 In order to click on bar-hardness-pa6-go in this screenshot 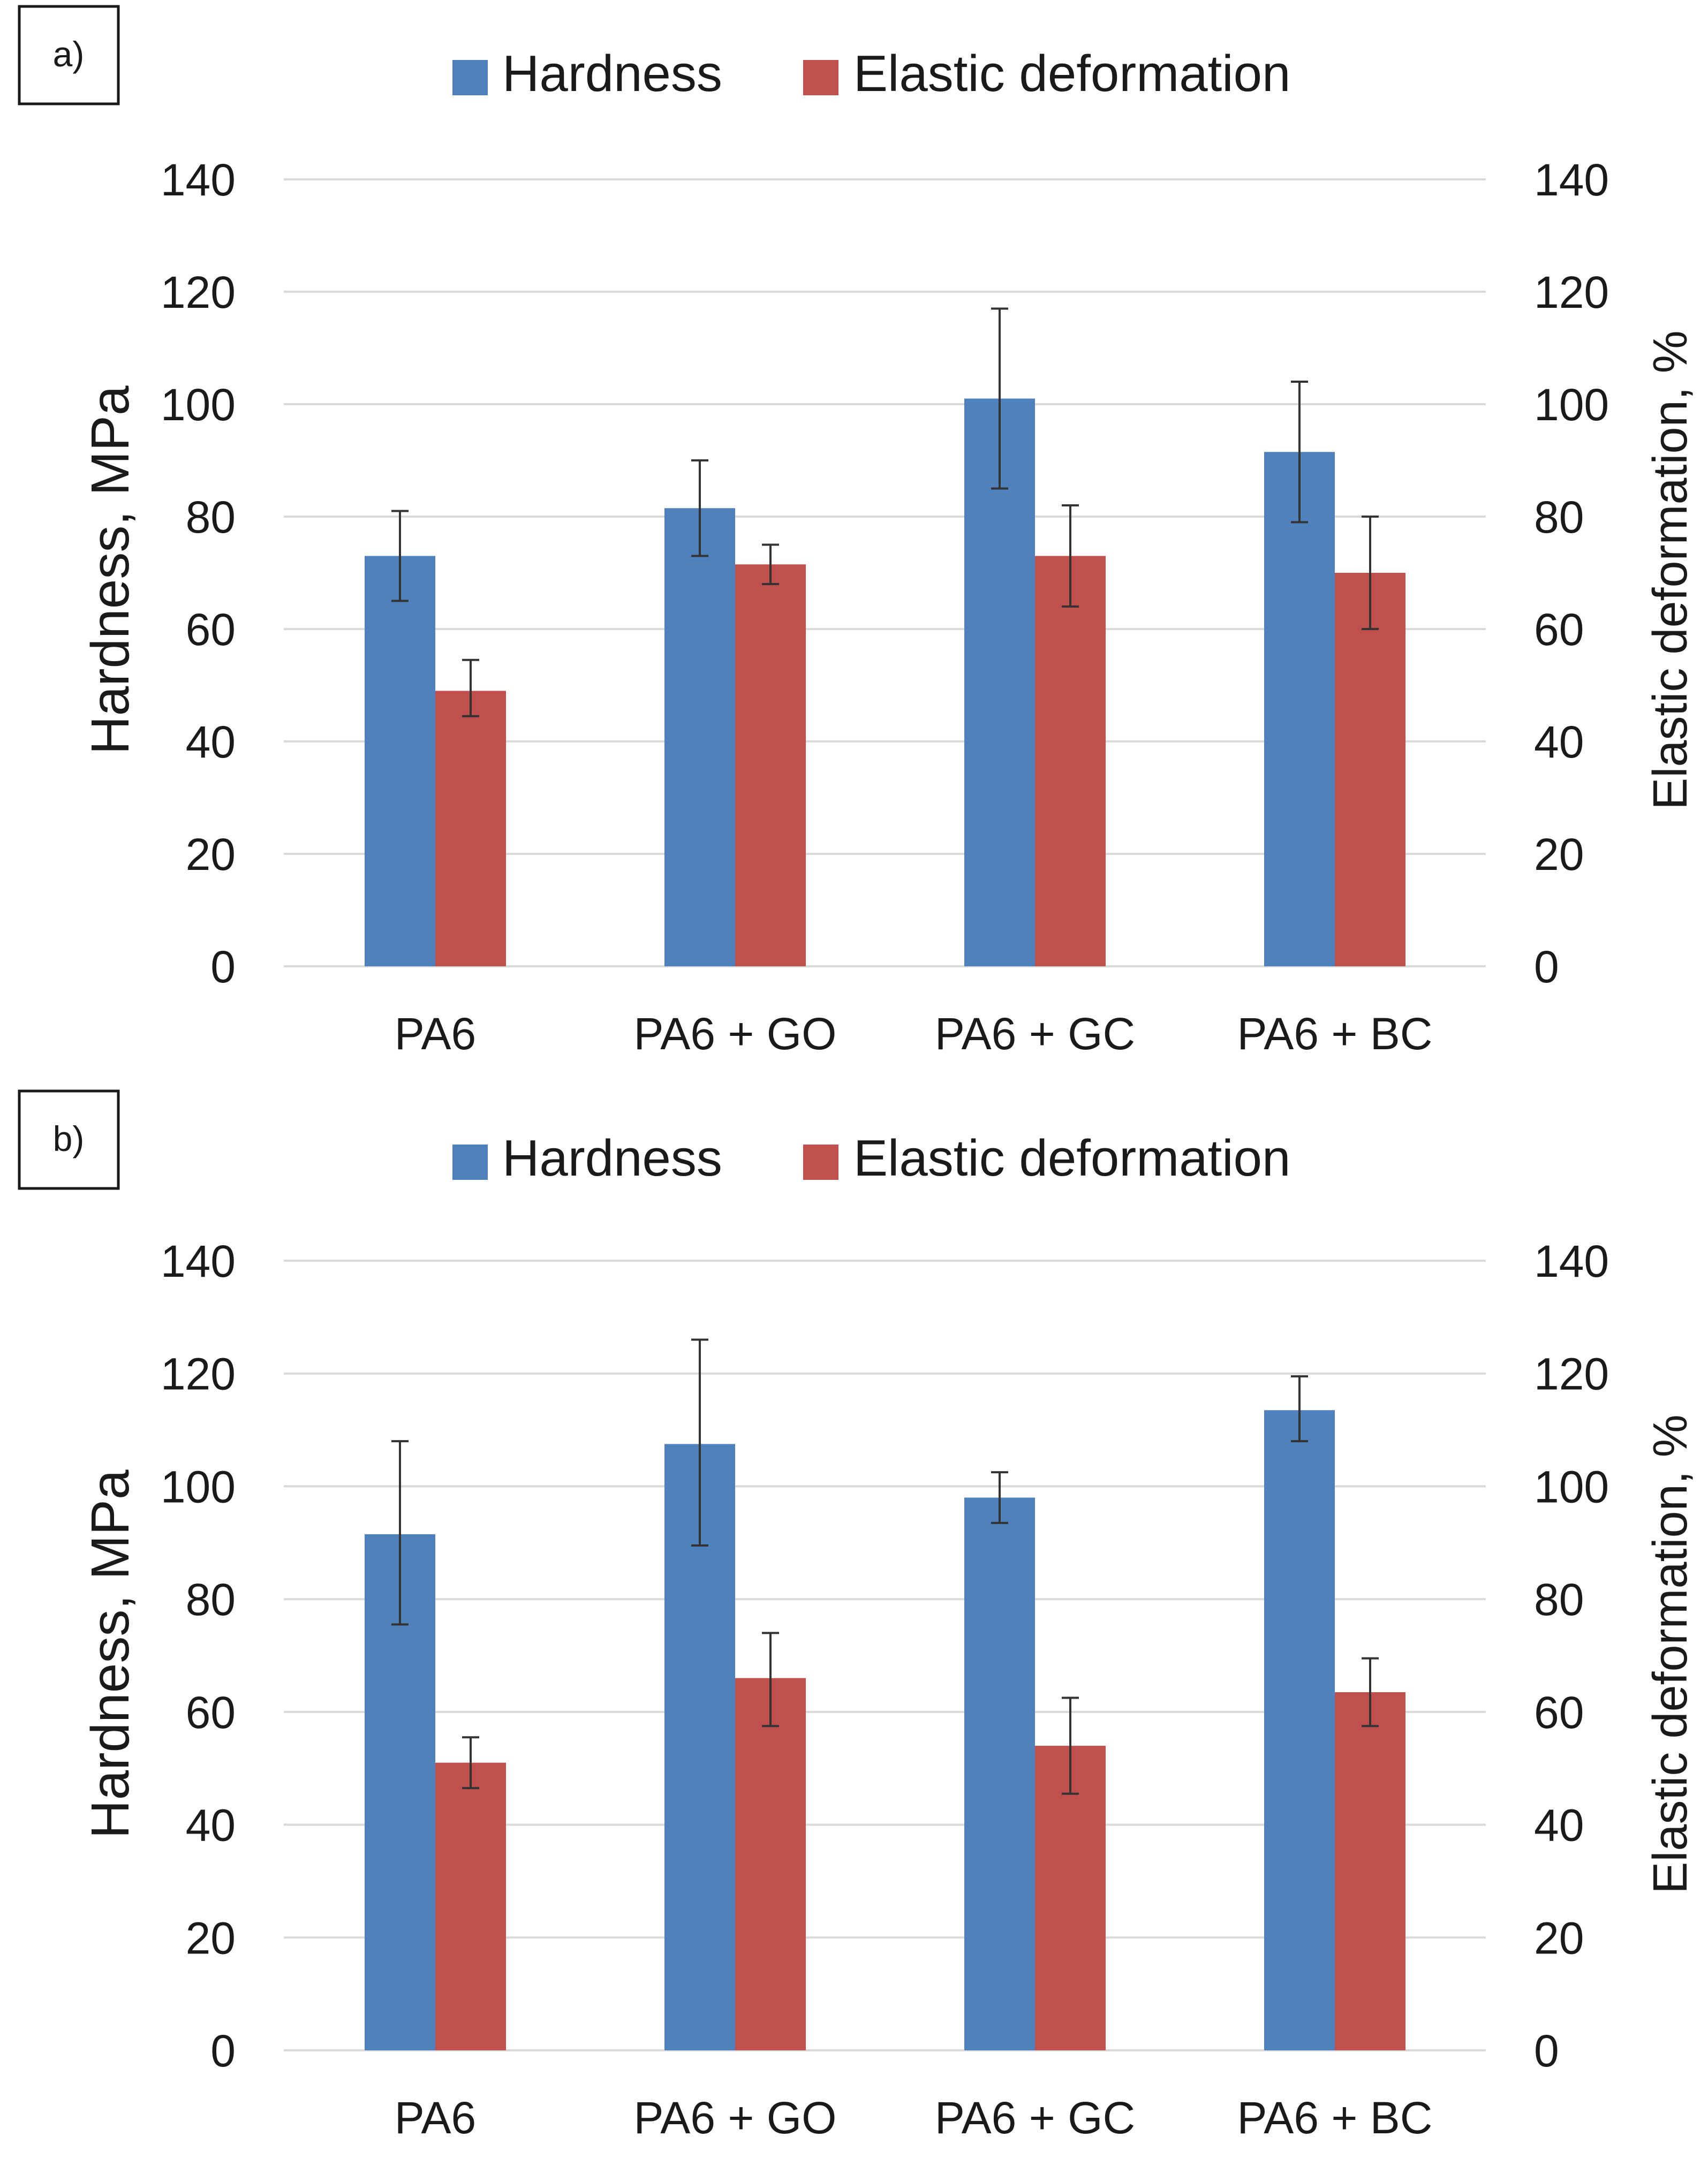, I will do `click(699, 737)`.